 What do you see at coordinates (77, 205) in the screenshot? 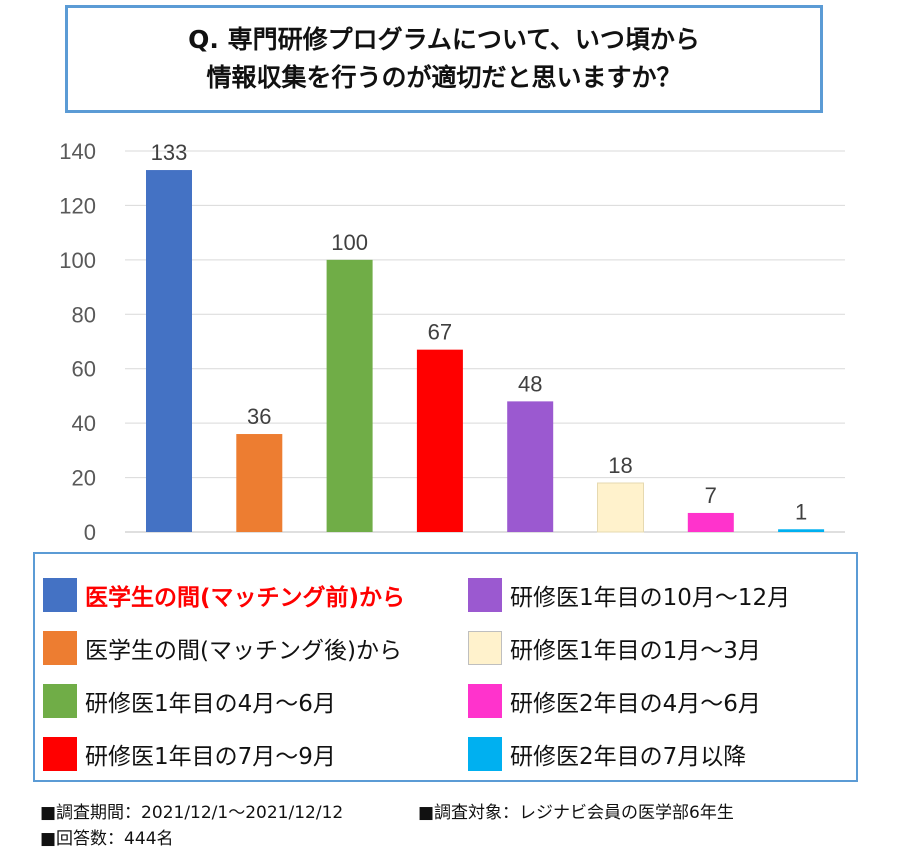
I see `y-tick-label: 120` at bounding box center [77, 205].